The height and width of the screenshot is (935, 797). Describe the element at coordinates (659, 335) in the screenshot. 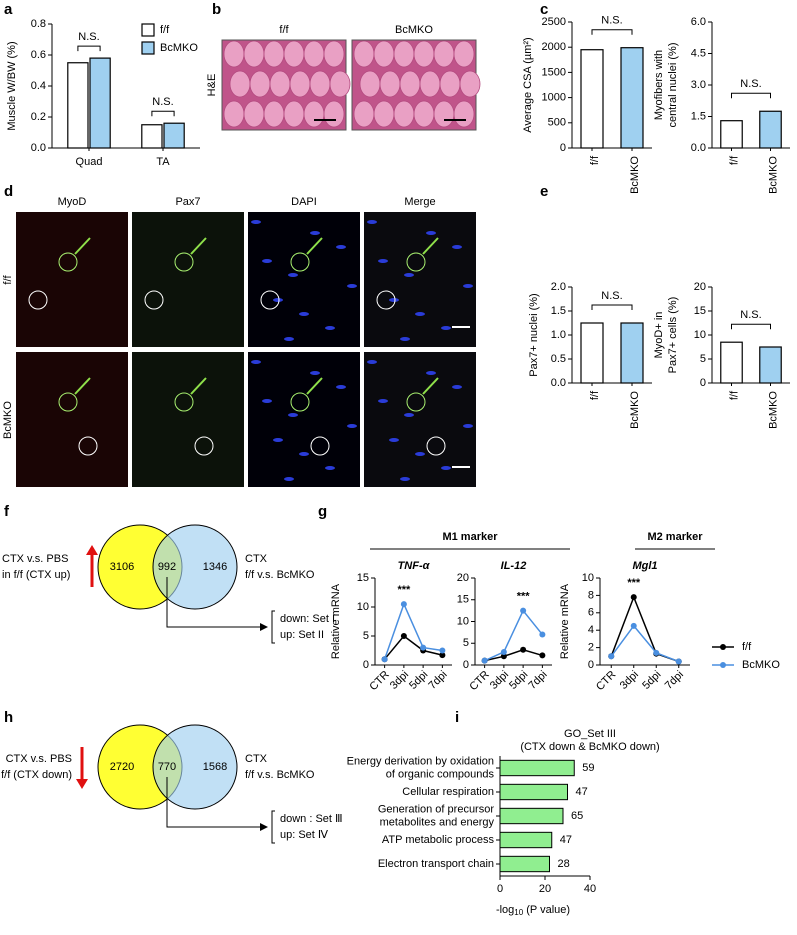

I see `y-axis-label: MyoD+ in` at that location.